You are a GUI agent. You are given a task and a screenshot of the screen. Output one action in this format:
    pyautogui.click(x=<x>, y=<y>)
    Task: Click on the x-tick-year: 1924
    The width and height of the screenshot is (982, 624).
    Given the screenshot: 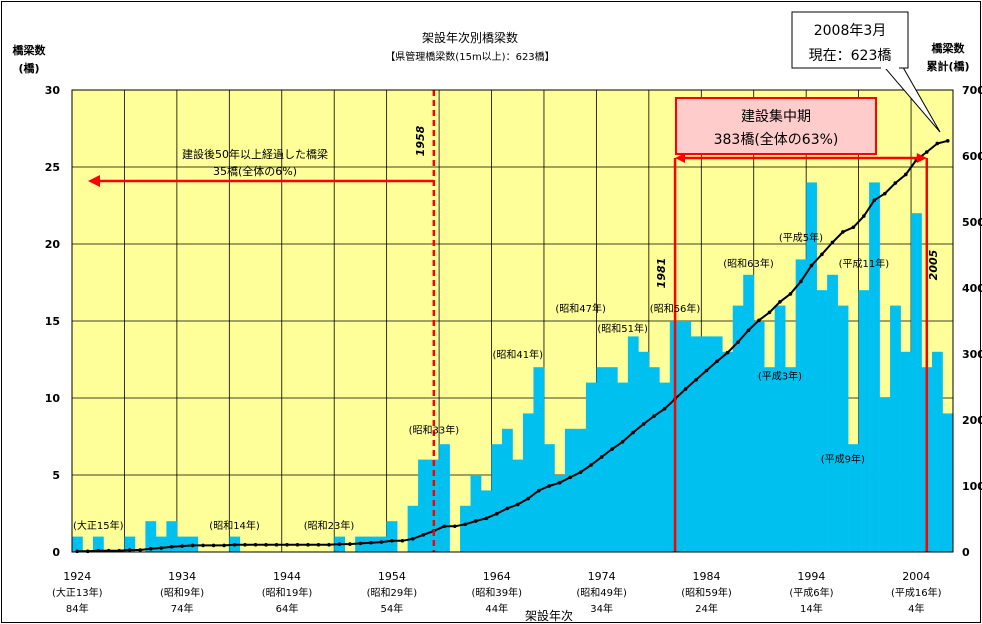 What is the action you would take?
    pyautogui.click(x=77, y=576)
    